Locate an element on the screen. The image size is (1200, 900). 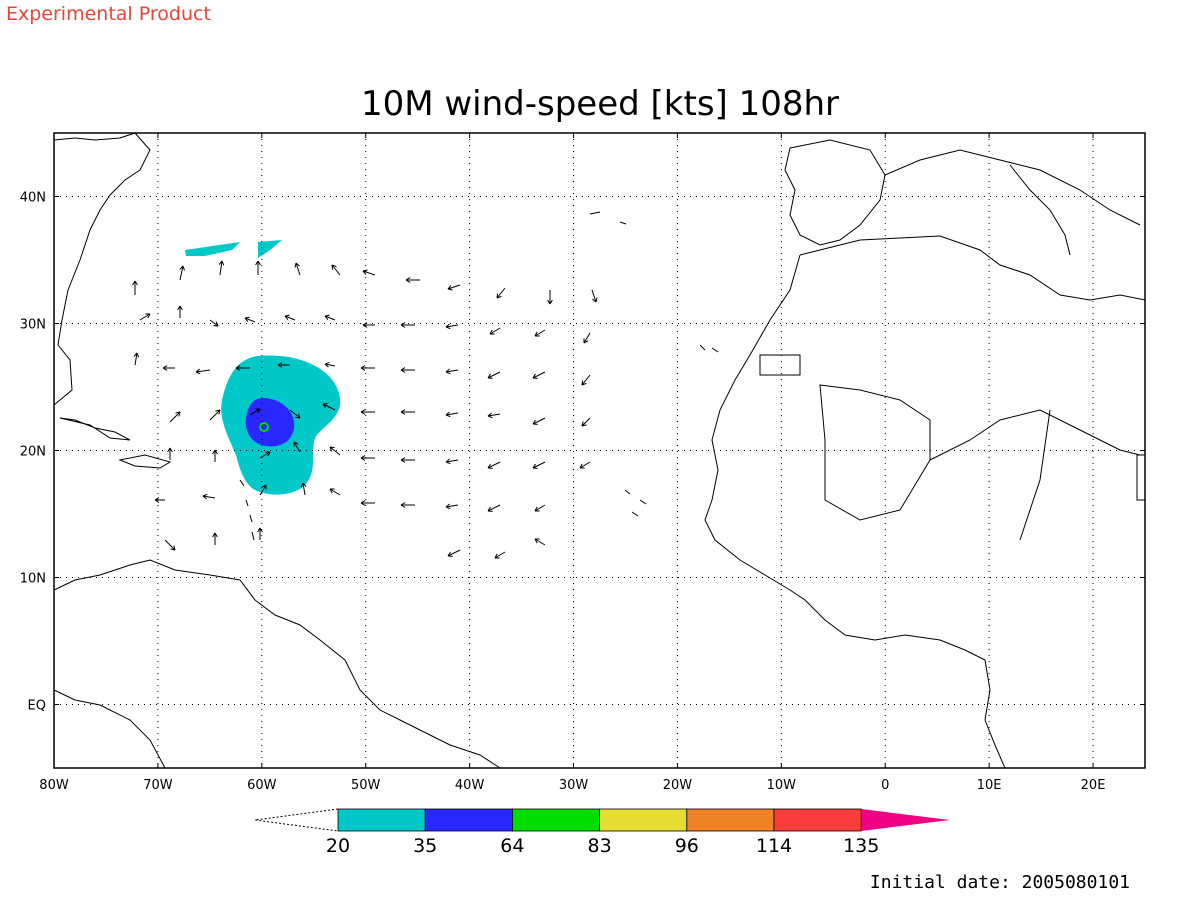
lat-tick-label: 40N is located at coordinates (33, 198).